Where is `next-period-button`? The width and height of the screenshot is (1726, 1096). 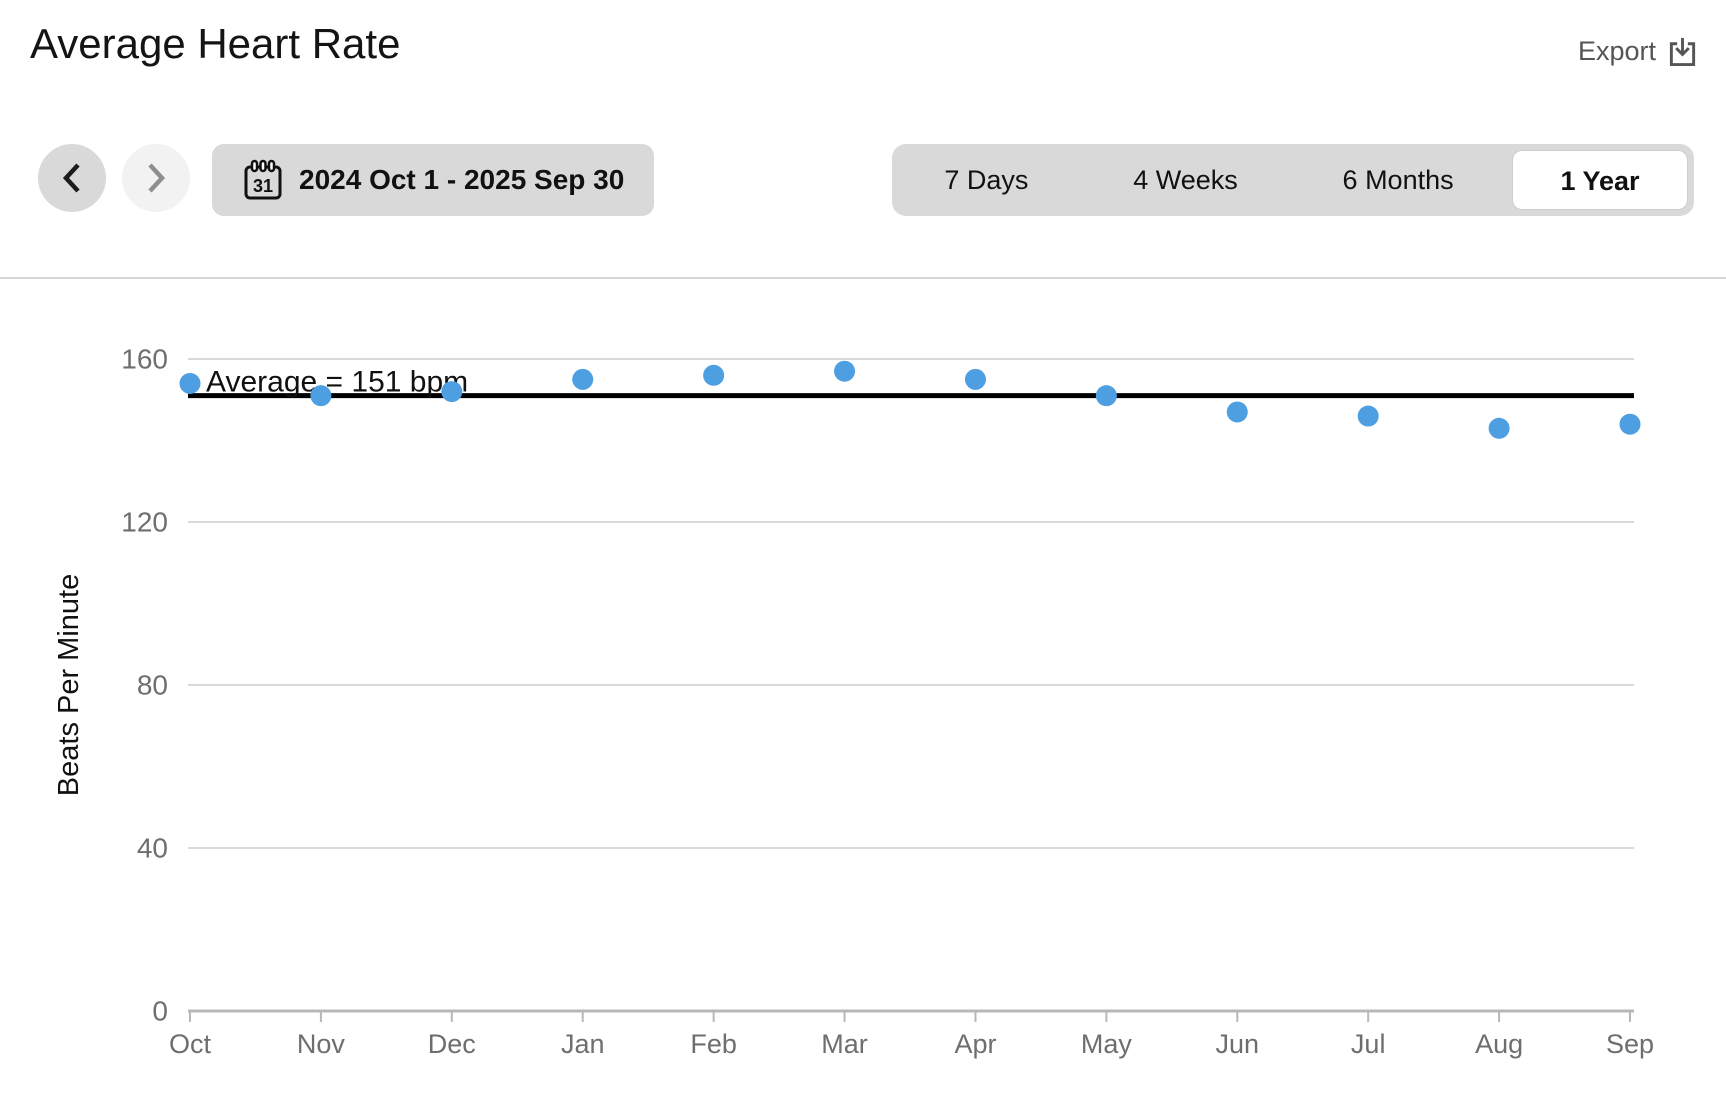
next-period-button is located at coordinates (156, 178).